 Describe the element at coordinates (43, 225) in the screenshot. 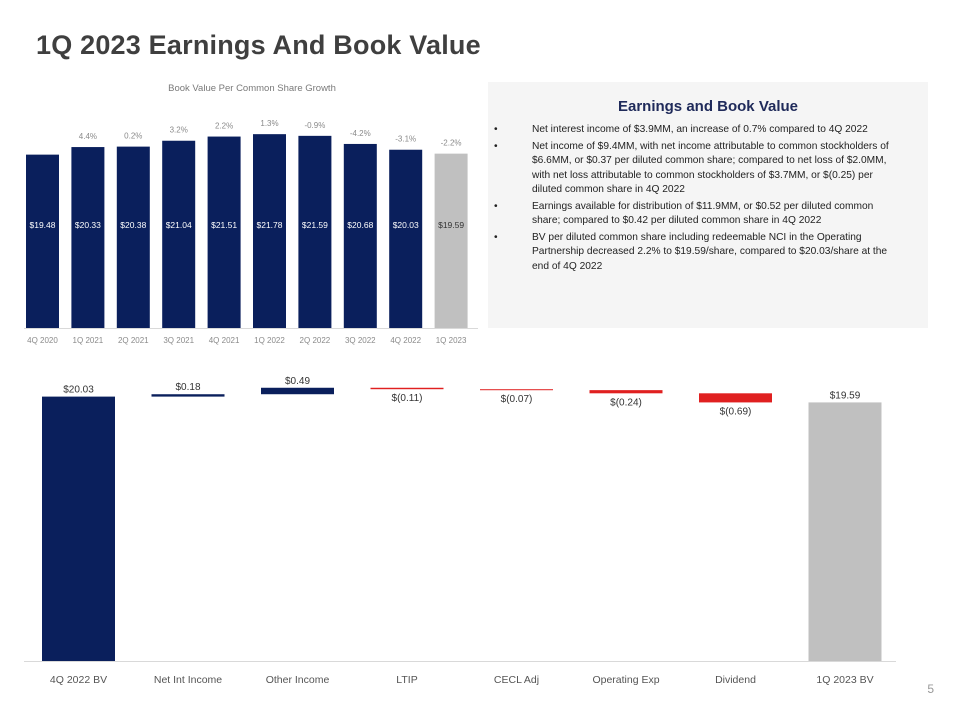

I see `bar-value-label: $19.48` at that location.